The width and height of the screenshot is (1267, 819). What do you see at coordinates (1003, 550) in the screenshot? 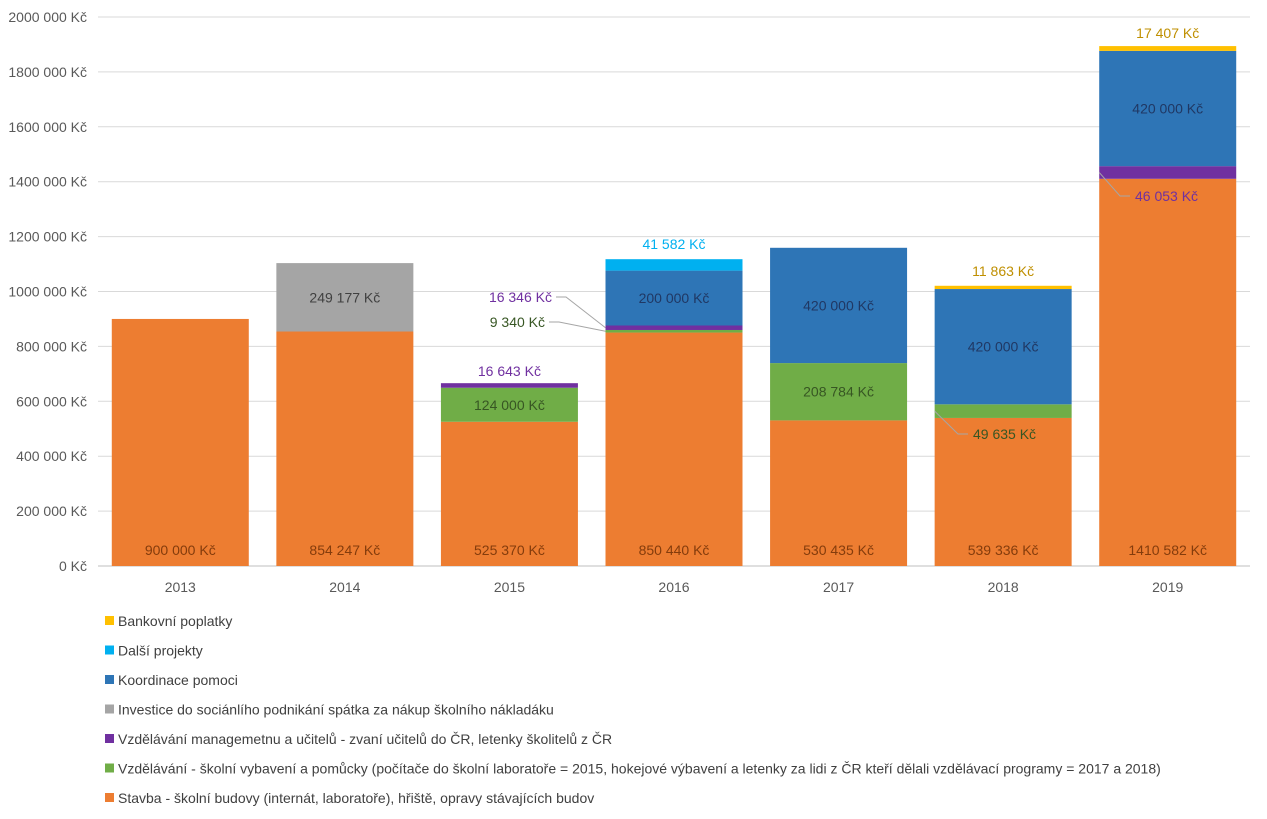
I see `data-label: 539 336 Kč` at bounding box center [1003, 550].